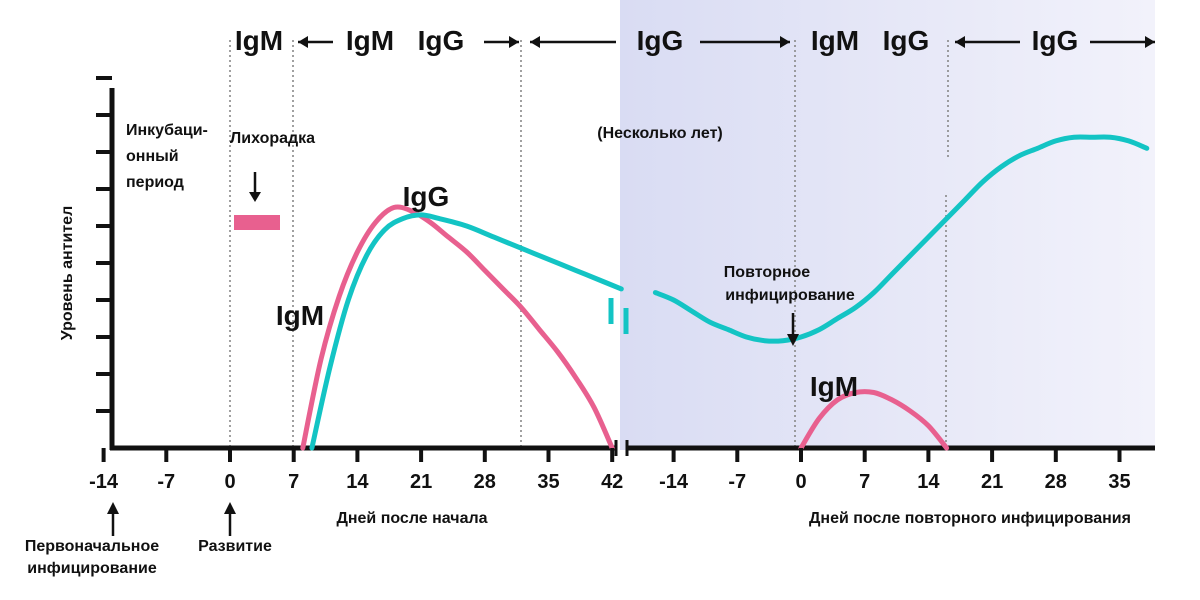 This screenshot has height=600, width=1200. What do you see at coordinates (901, 239) in the screenshot?
I see `curve-igg-secondary` at bounding box center [901, 239].